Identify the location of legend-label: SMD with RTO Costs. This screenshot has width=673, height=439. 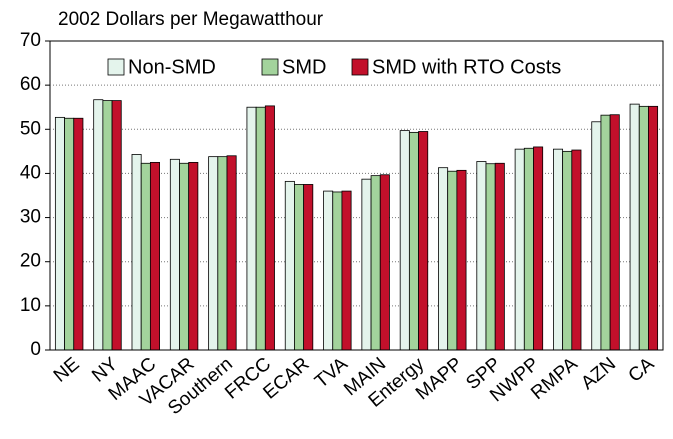
(466, 67).